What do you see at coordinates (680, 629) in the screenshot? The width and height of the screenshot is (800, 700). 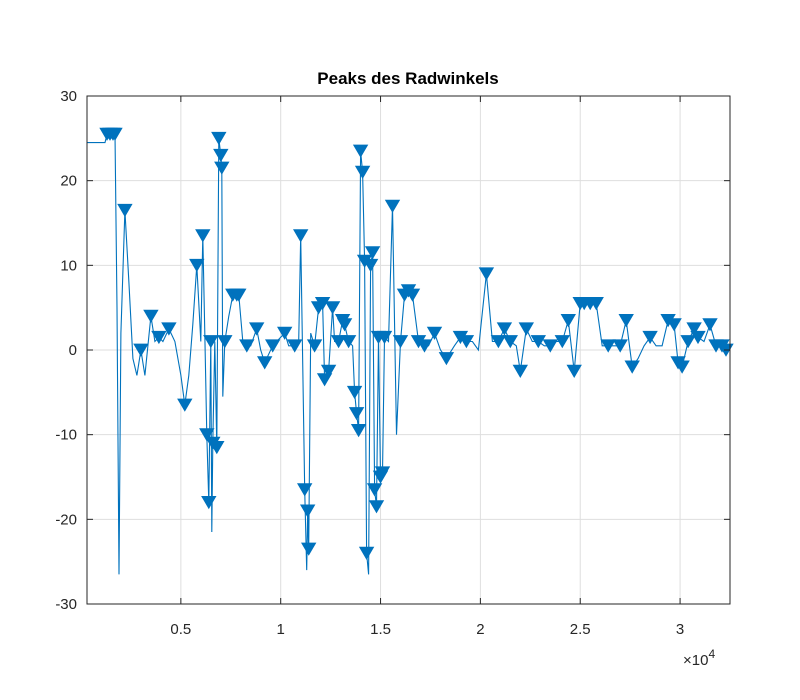 I see `x-tick-label: 3` at bounding box center [680, 629].